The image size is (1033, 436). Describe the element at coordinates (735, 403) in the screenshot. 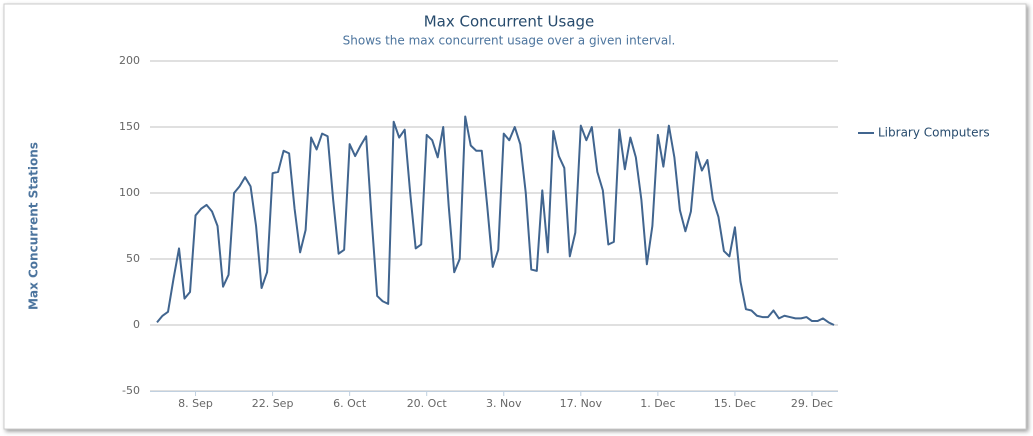

I see `x-tick-label: 15. Dec` at that location.